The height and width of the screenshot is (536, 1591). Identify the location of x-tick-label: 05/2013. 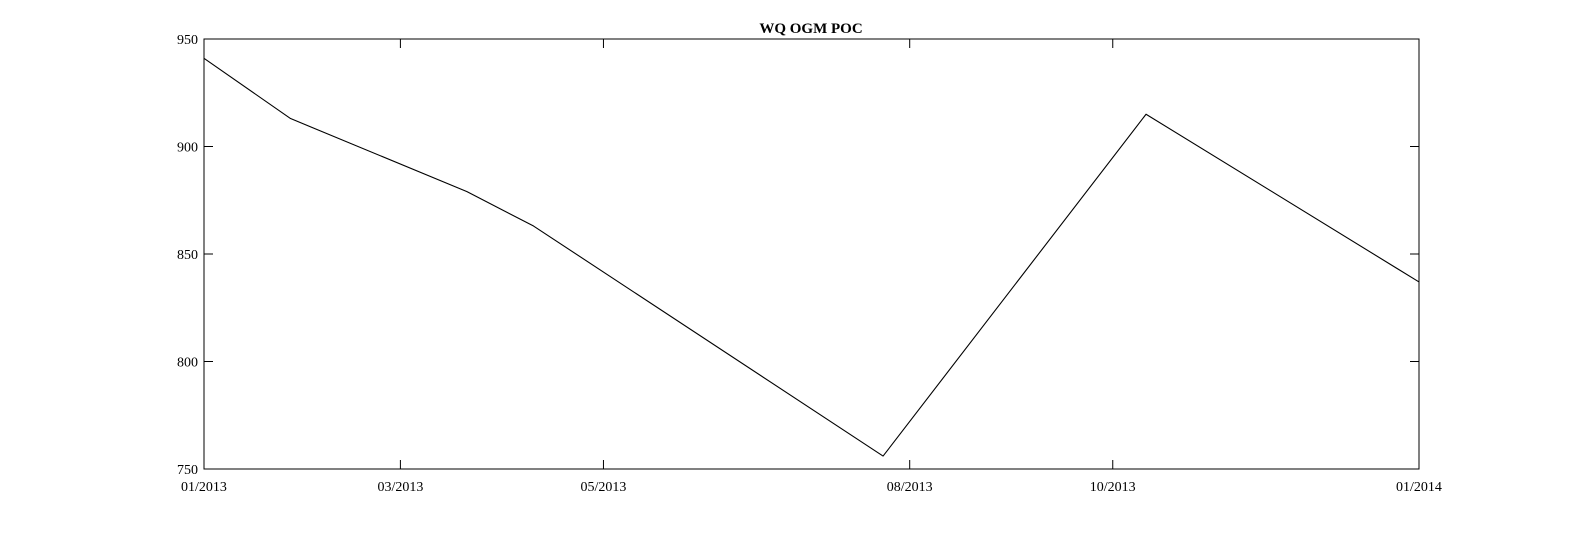
(604, 487).